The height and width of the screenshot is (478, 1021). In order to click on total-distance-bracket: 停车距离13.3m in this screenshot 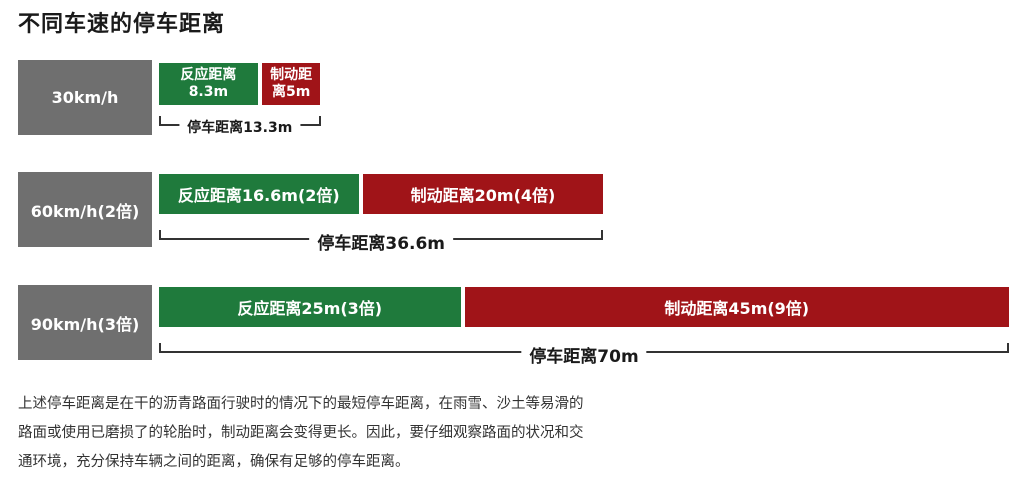, I will do `click(240, 126)`.